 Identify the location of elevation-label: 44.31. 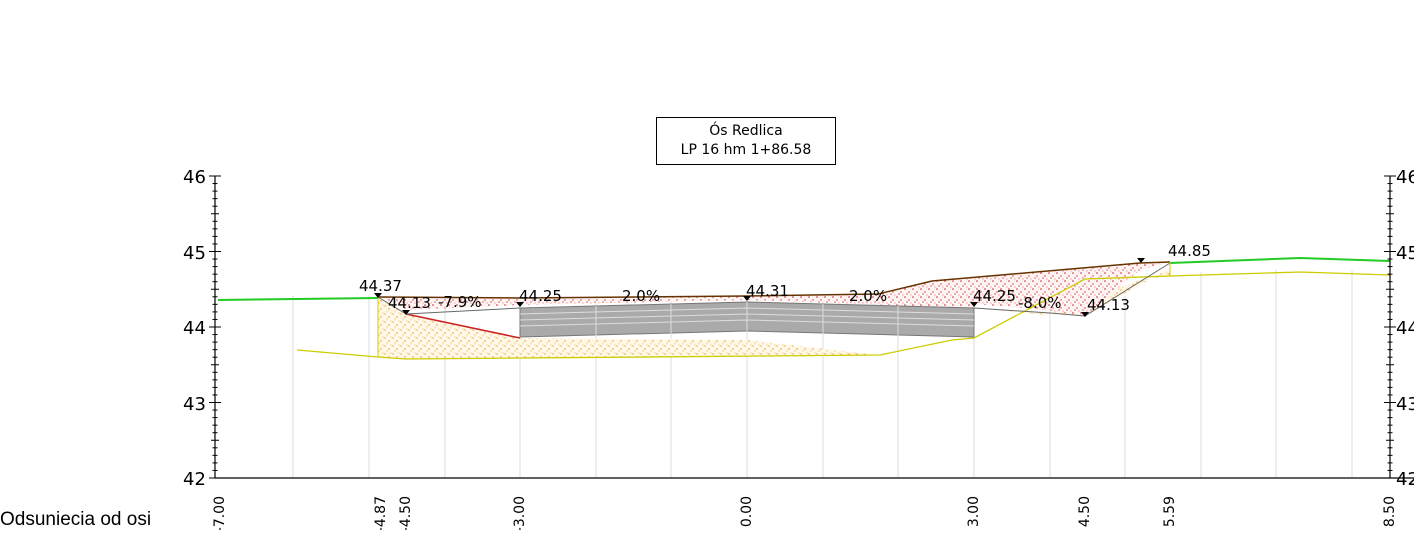
(767, 291).